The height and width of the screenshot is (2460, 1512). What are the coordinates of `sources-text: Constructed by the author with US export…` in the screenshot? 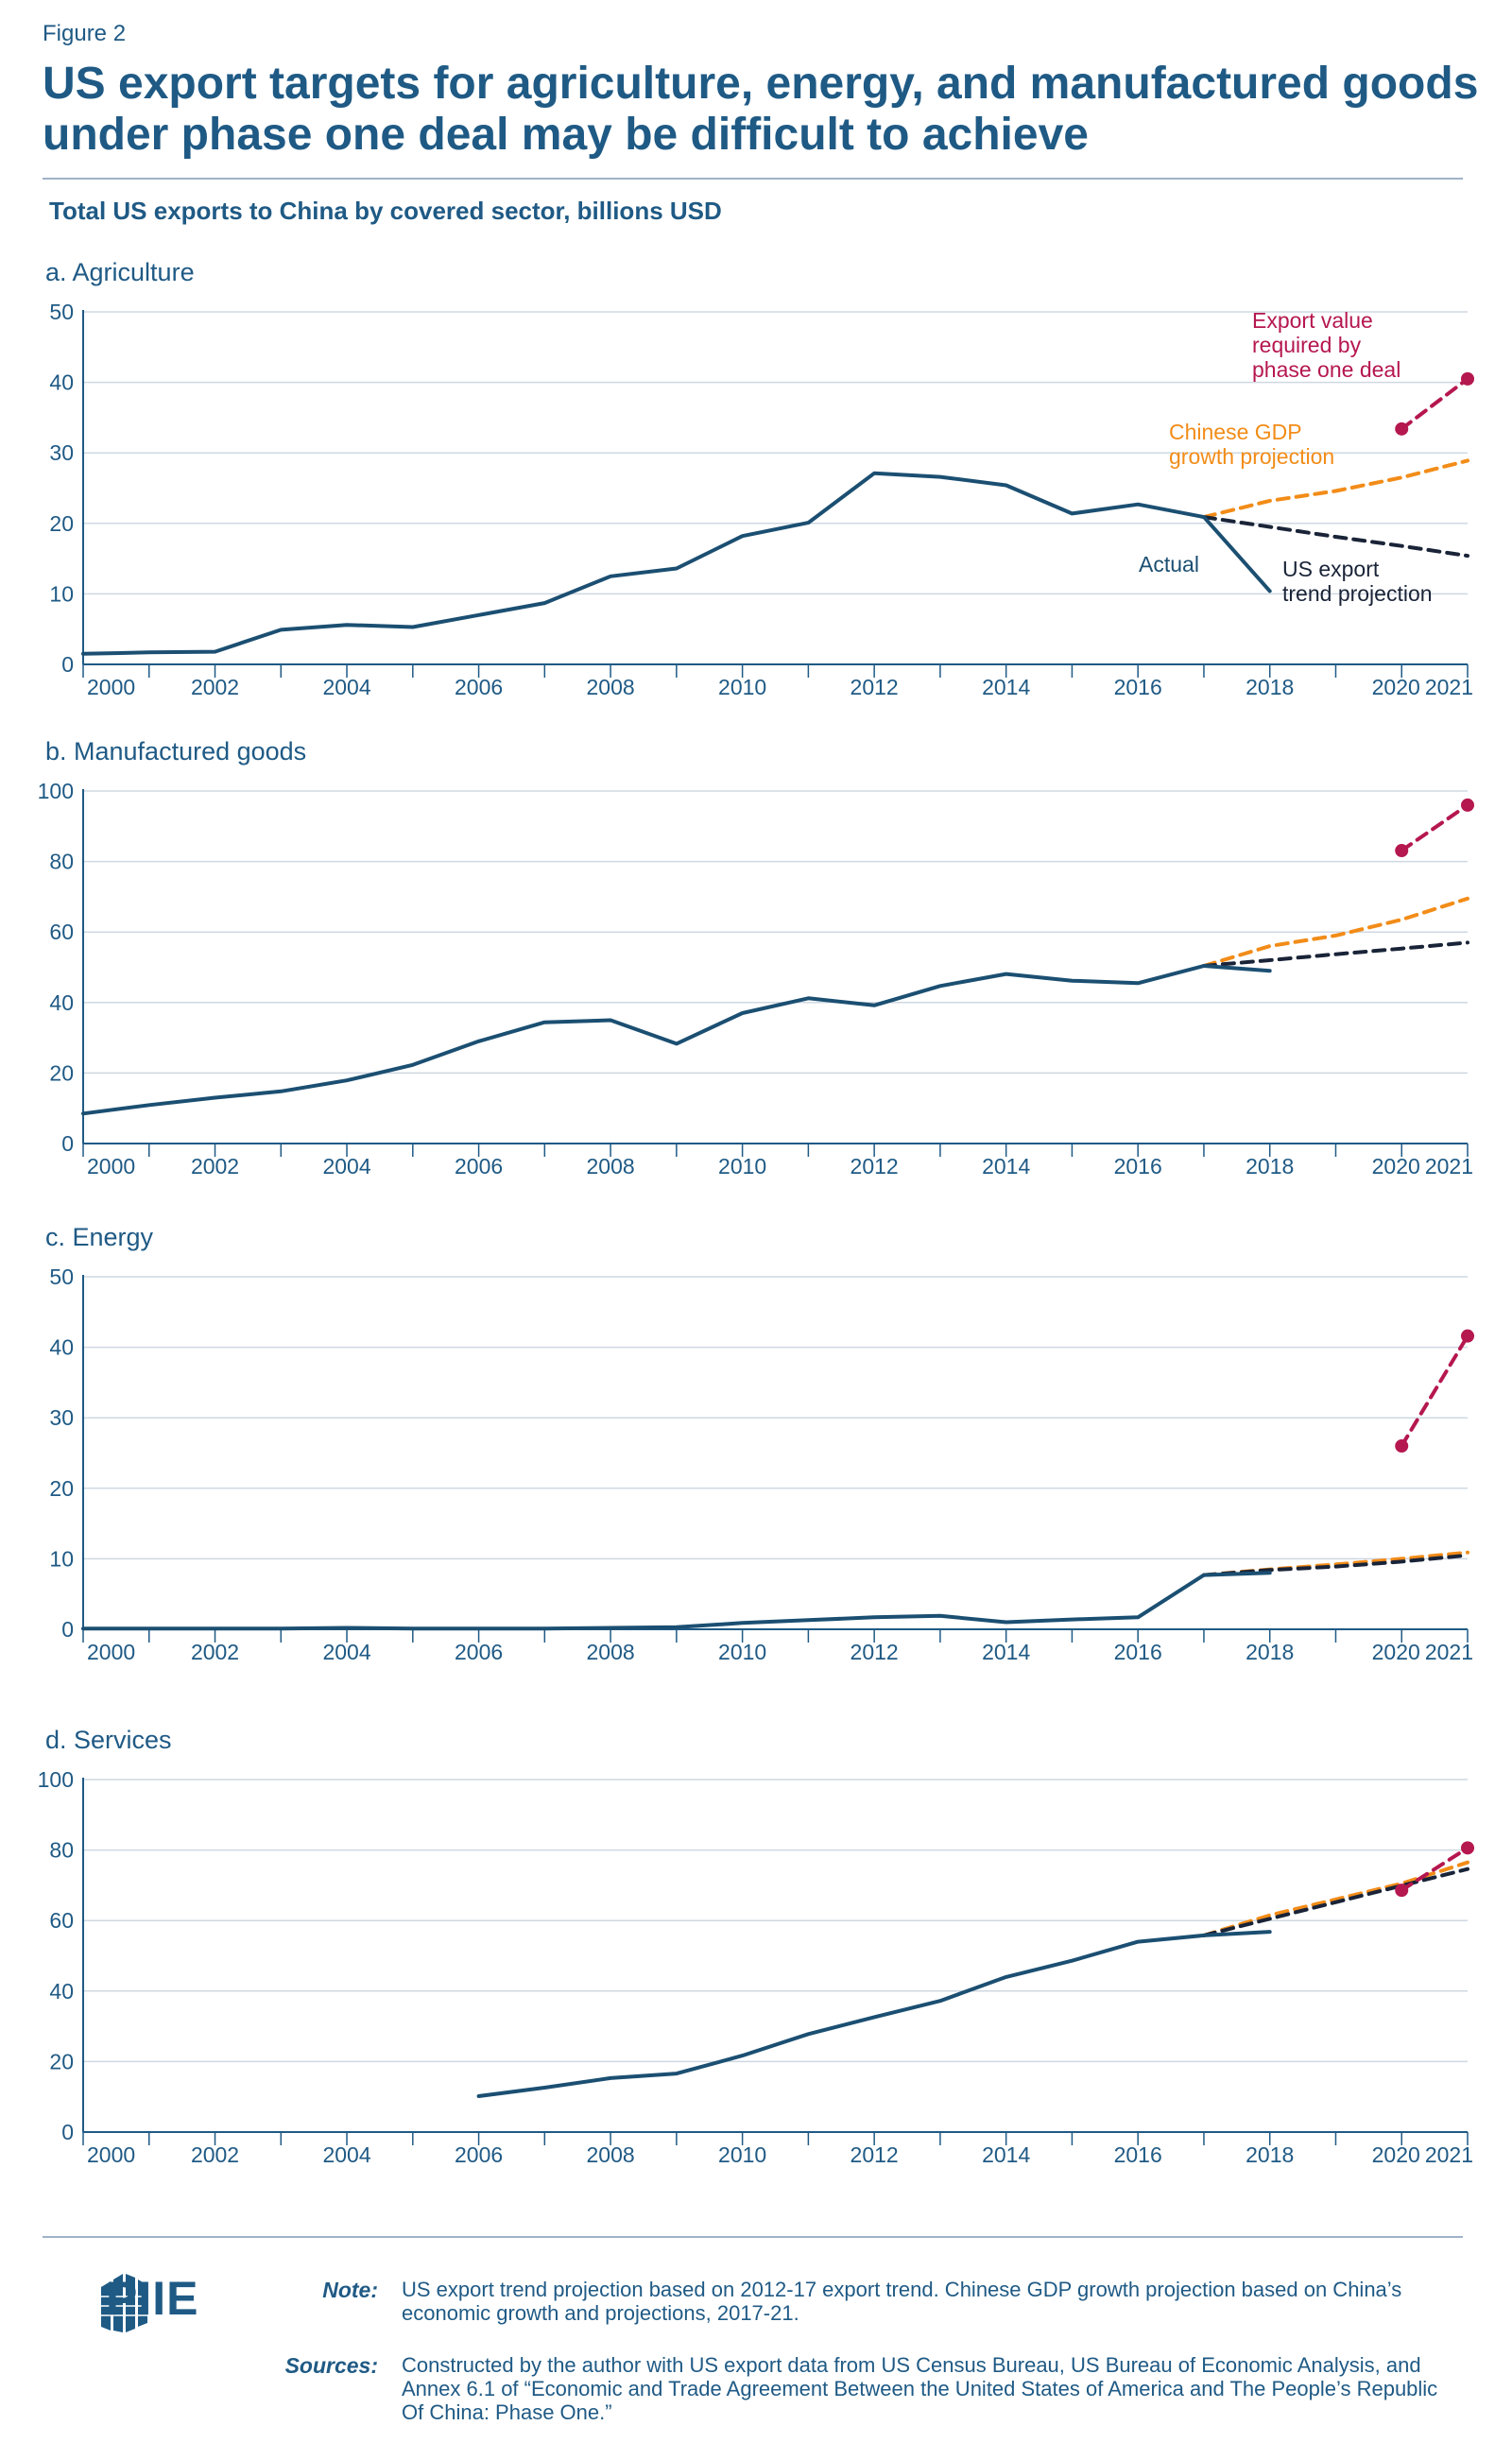 It's located at (920, 2388).